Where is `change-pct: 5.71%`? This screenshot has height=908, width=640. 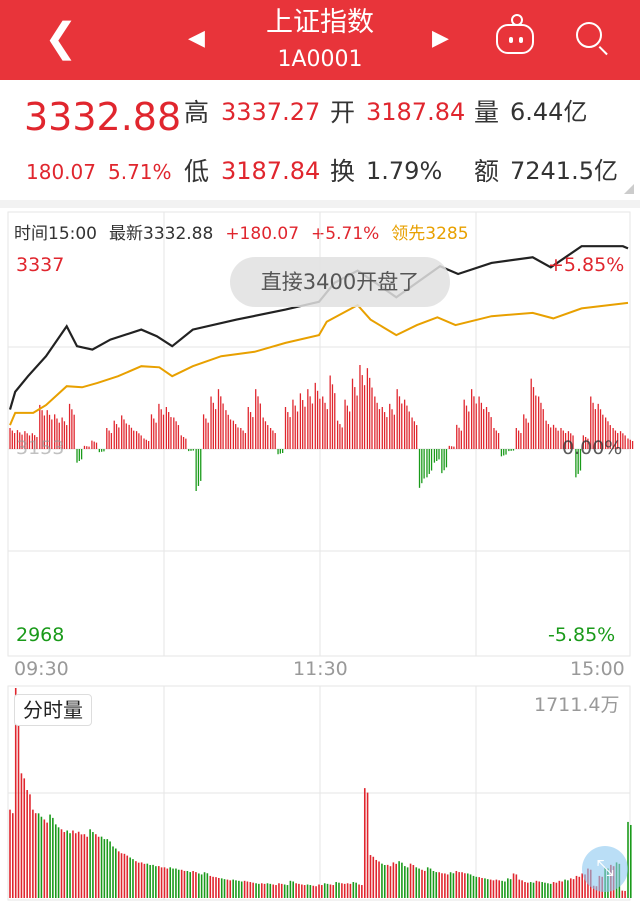 change-pct: 5.71% is located at coordinates (140, 172).